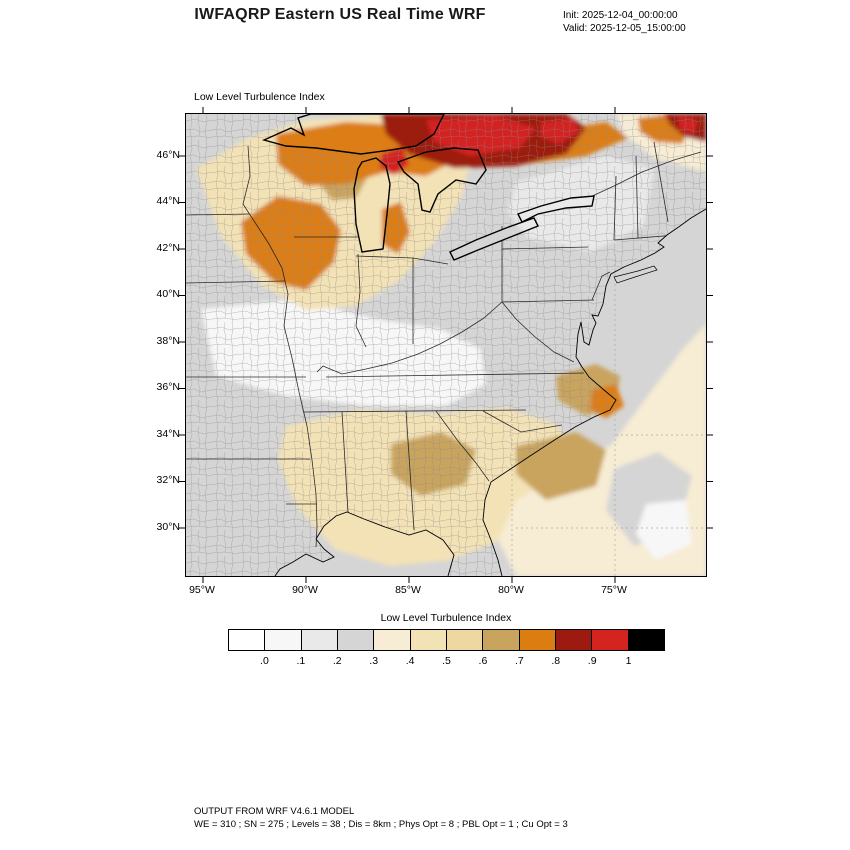 The height and width of the screenshot is (850, 850). What do you see at coordinates (168, 294) in the screenshot?
I see `y-tick-label: 40°N` at bounding box center [168, 294].